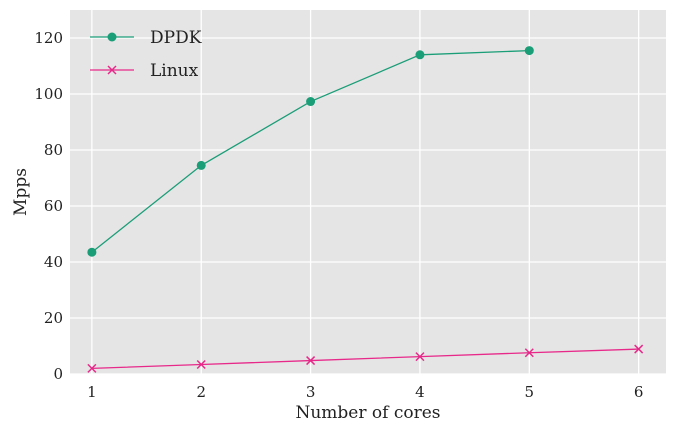  I want to click on series-line-linux, so click(365, 359).